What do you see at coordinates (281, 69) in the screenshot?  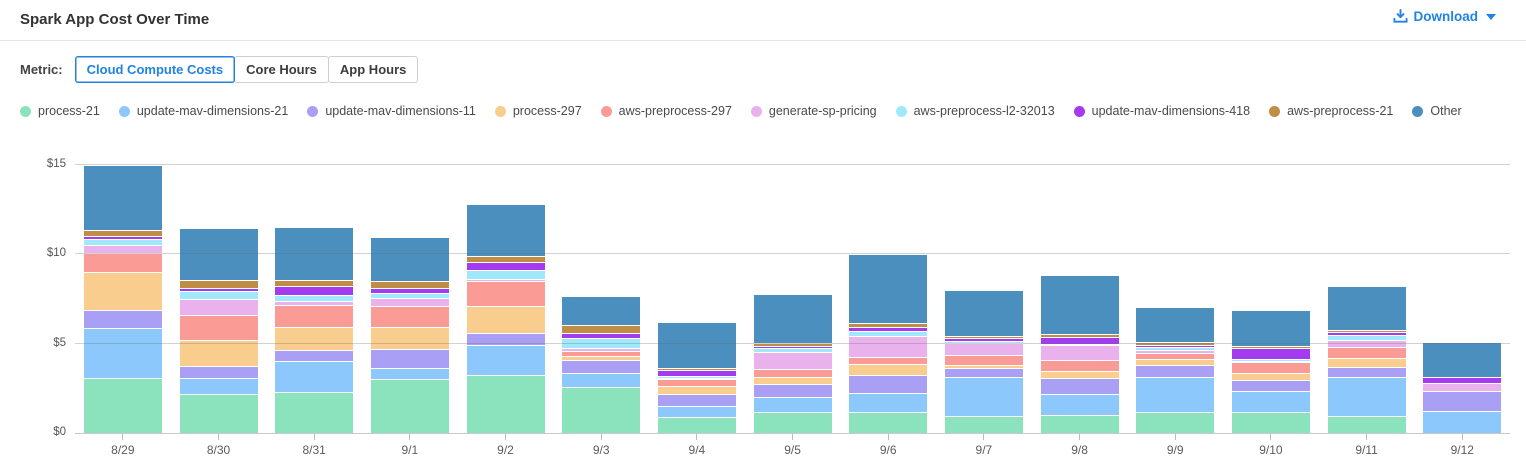 I see `metric-button-core-hours: Core Hours` at bounding box center [281, 69].